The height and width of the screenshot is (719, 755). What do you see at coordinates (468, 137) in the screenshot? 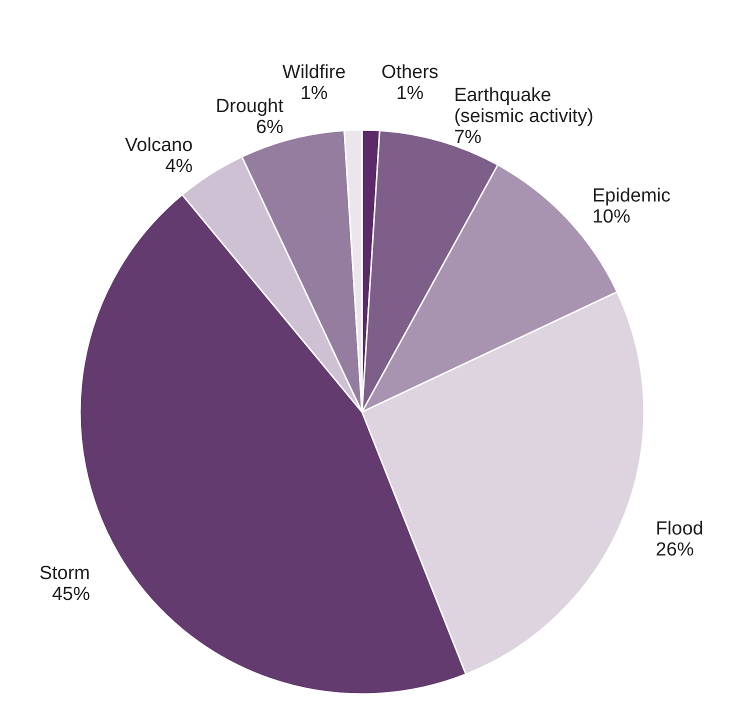
I see `data-label: 7%` at bounding box center [468, 137].